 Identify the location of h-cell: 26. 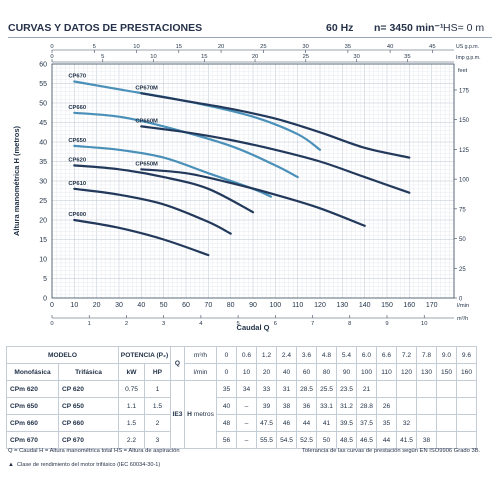
(386, 406).